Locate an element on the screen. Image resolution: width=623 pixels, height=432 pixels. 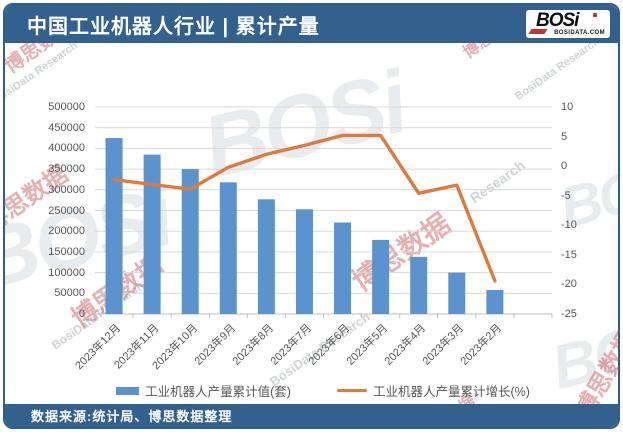
bosi-logo-text: BOSi is located at coordinates (557, 20).